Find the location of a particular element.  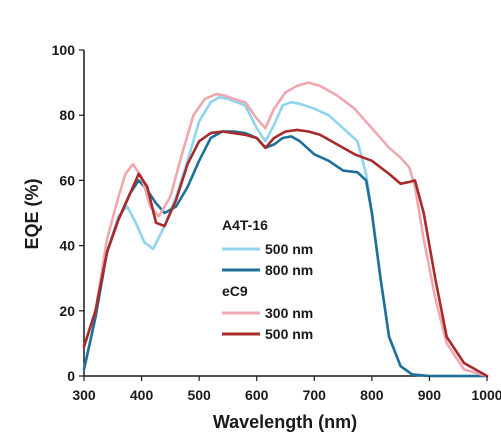

legend-label-a4t16-800nm: 800 nm is located at coordinates (289, 270).